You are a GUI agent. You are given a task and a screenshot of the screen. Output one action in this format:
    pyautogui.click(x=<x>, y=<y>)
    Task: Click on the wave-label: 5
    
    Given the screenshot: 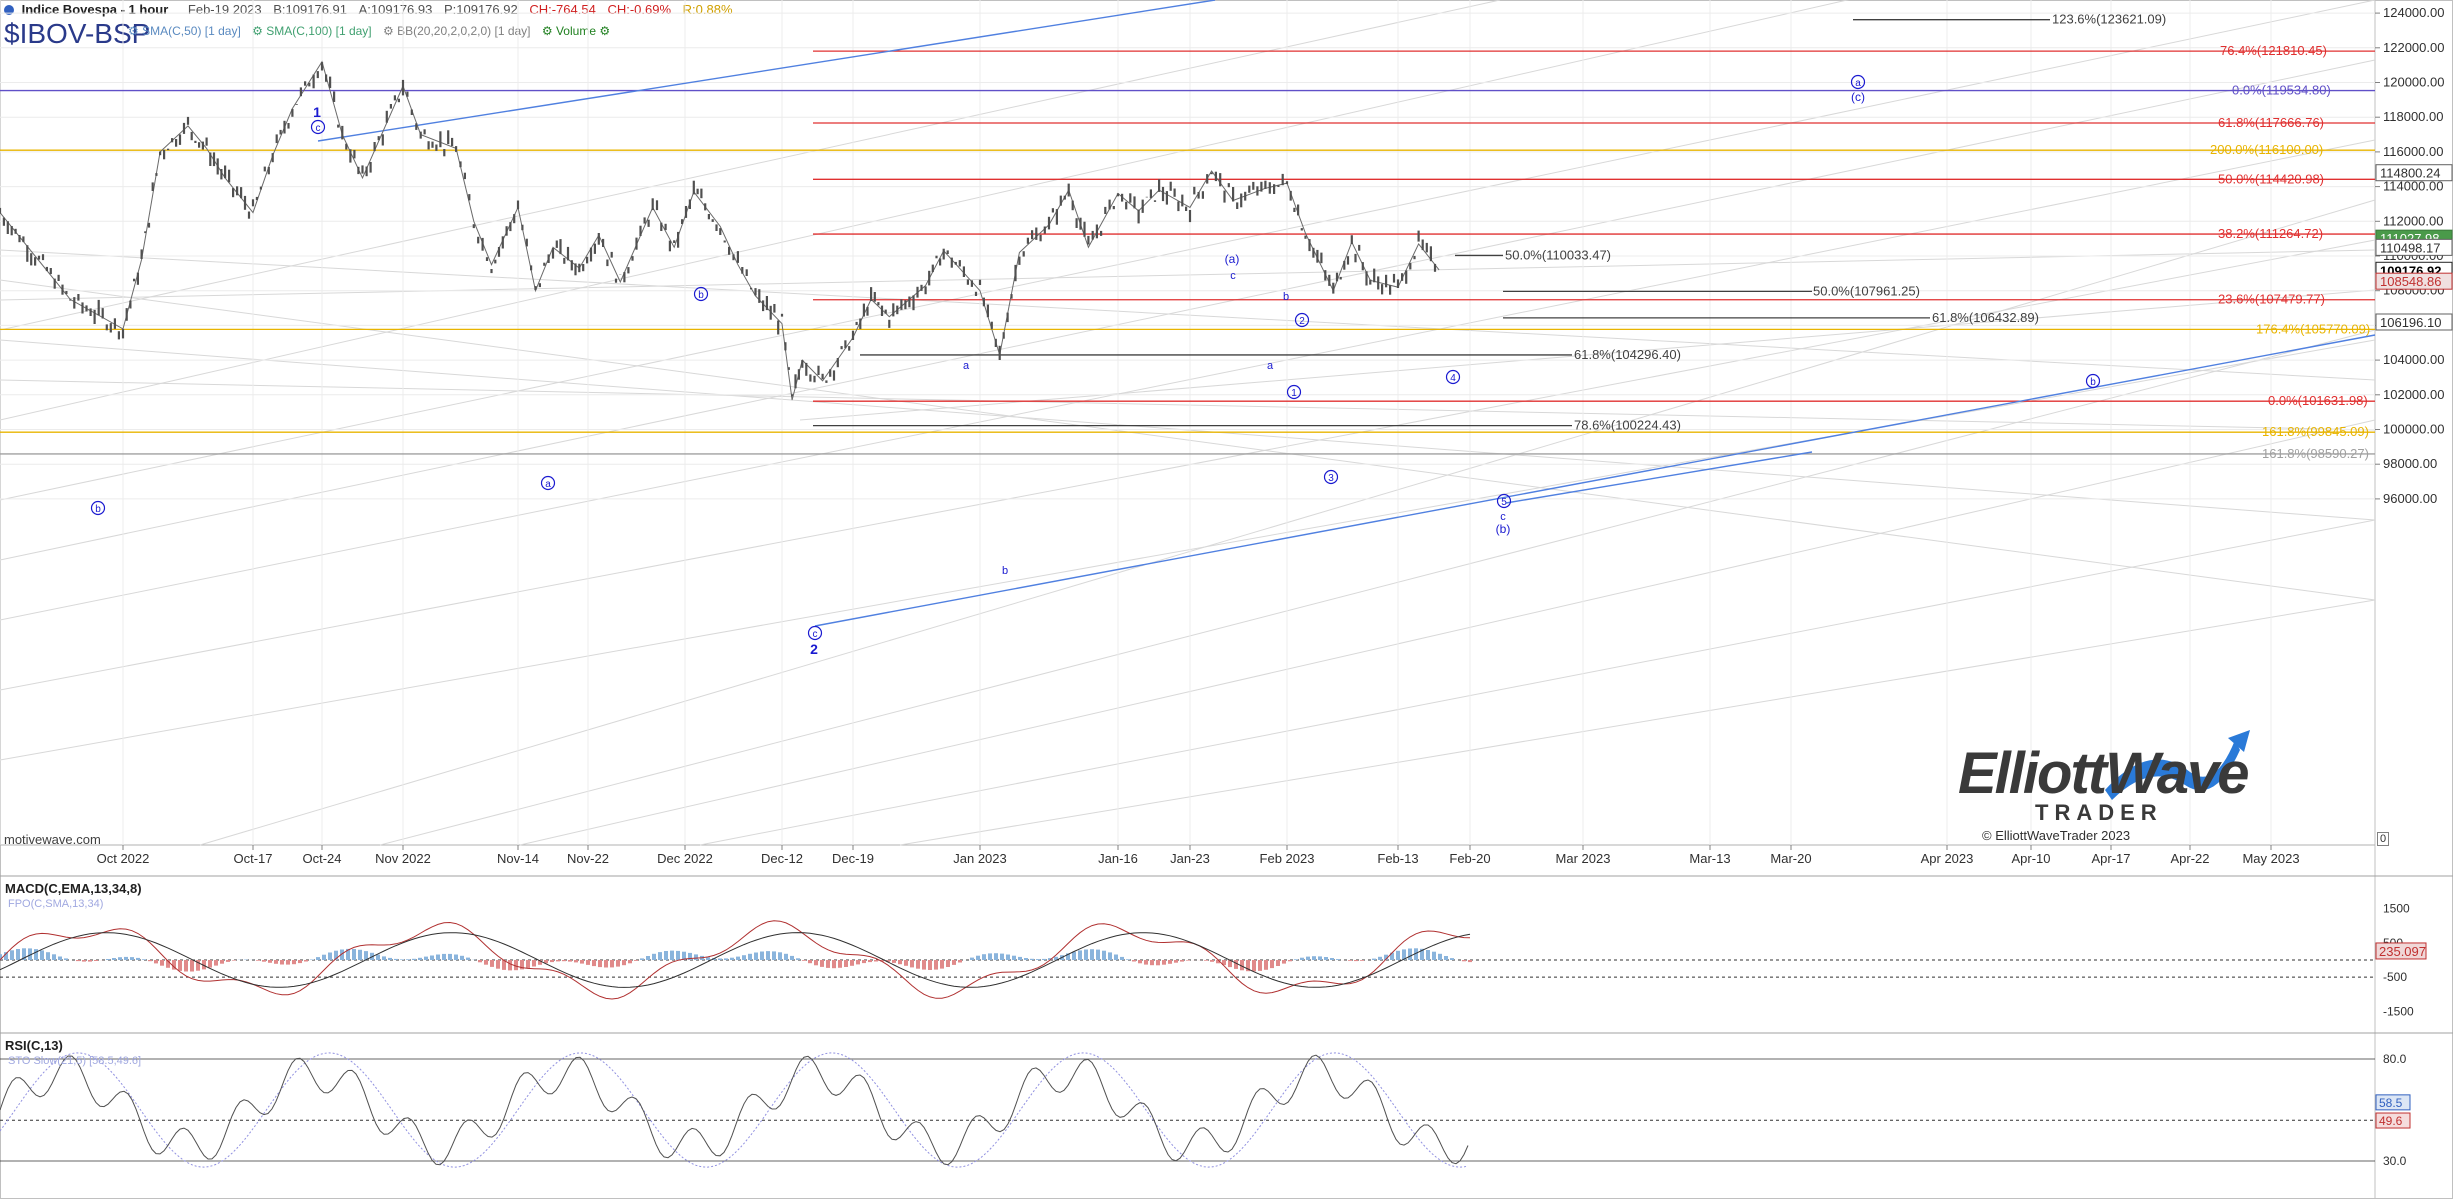 What is the action you would take?
    pyautogui.click(x=1504, y=502)
    